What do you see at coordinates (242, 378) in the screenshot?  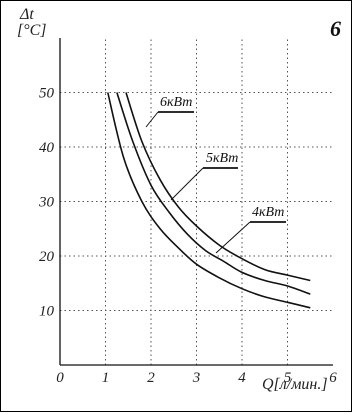 I see `x-tick-label: 4` at bounding box center [242, 378].